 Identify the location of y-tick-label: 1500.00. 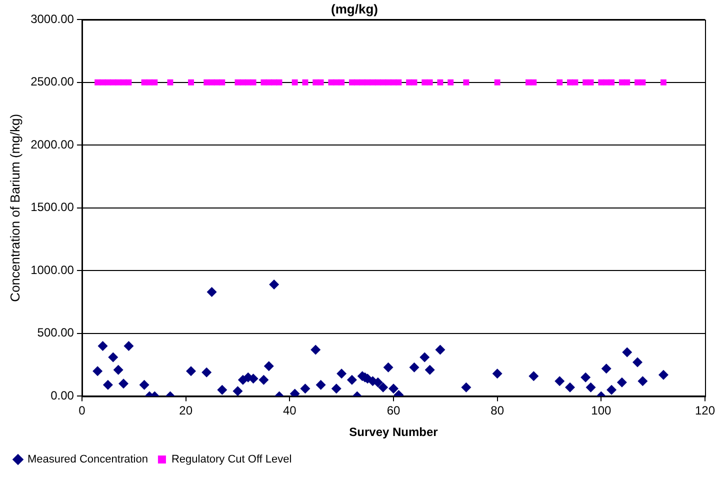
(52, 207).